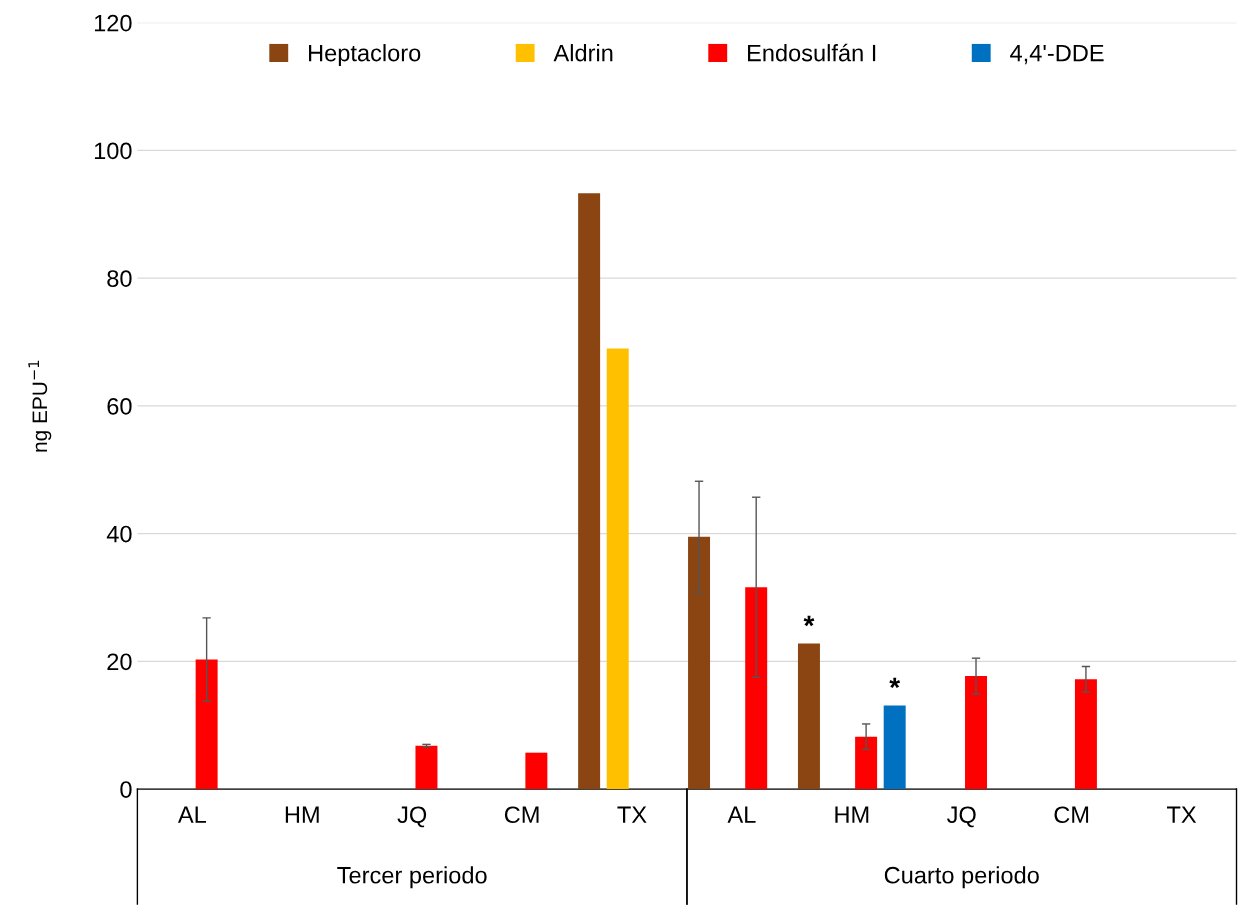 The width and height of the screenshot is (1249, 907). Describe the element at coordinates (961, 877) in the screenshot. I see `text: Cuarto periodo` at that location.